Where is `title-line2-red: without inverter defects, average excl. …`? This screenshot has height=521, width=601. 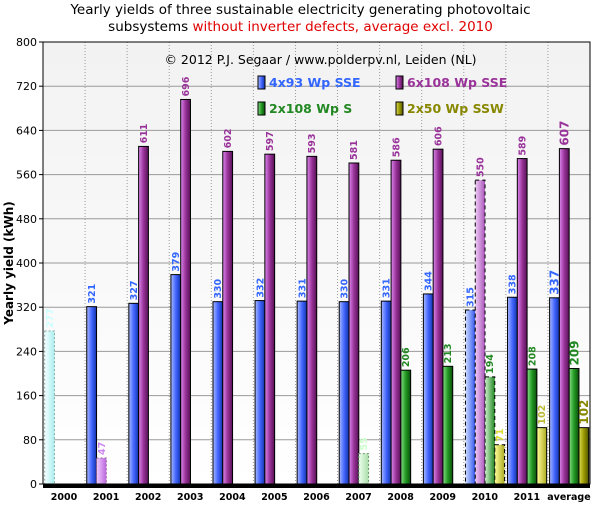
title-line2-red: without inverter defects, average excl. … is located at coordinates (342, 27).